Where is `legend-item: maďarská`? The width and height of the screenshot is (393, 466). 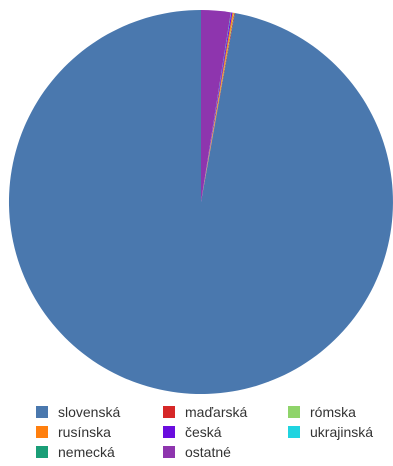 legend-item: maďarská is located at coordinates (205, 412).